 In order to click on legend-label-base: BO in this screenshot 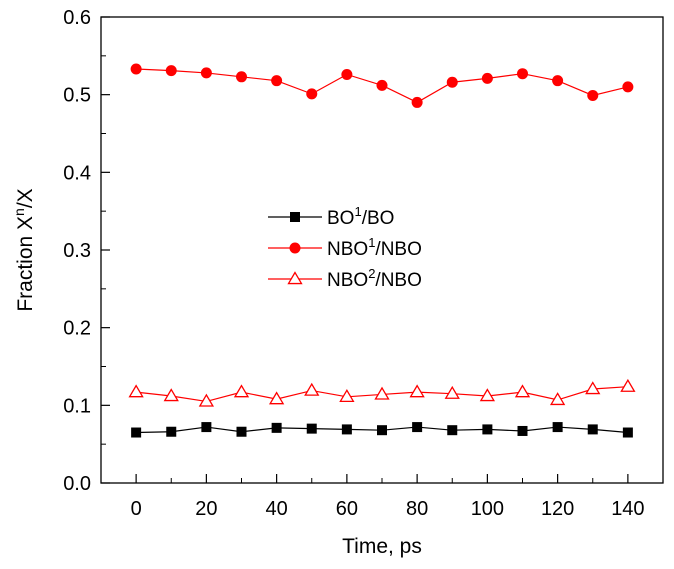, I will do `click(340, 218)`.